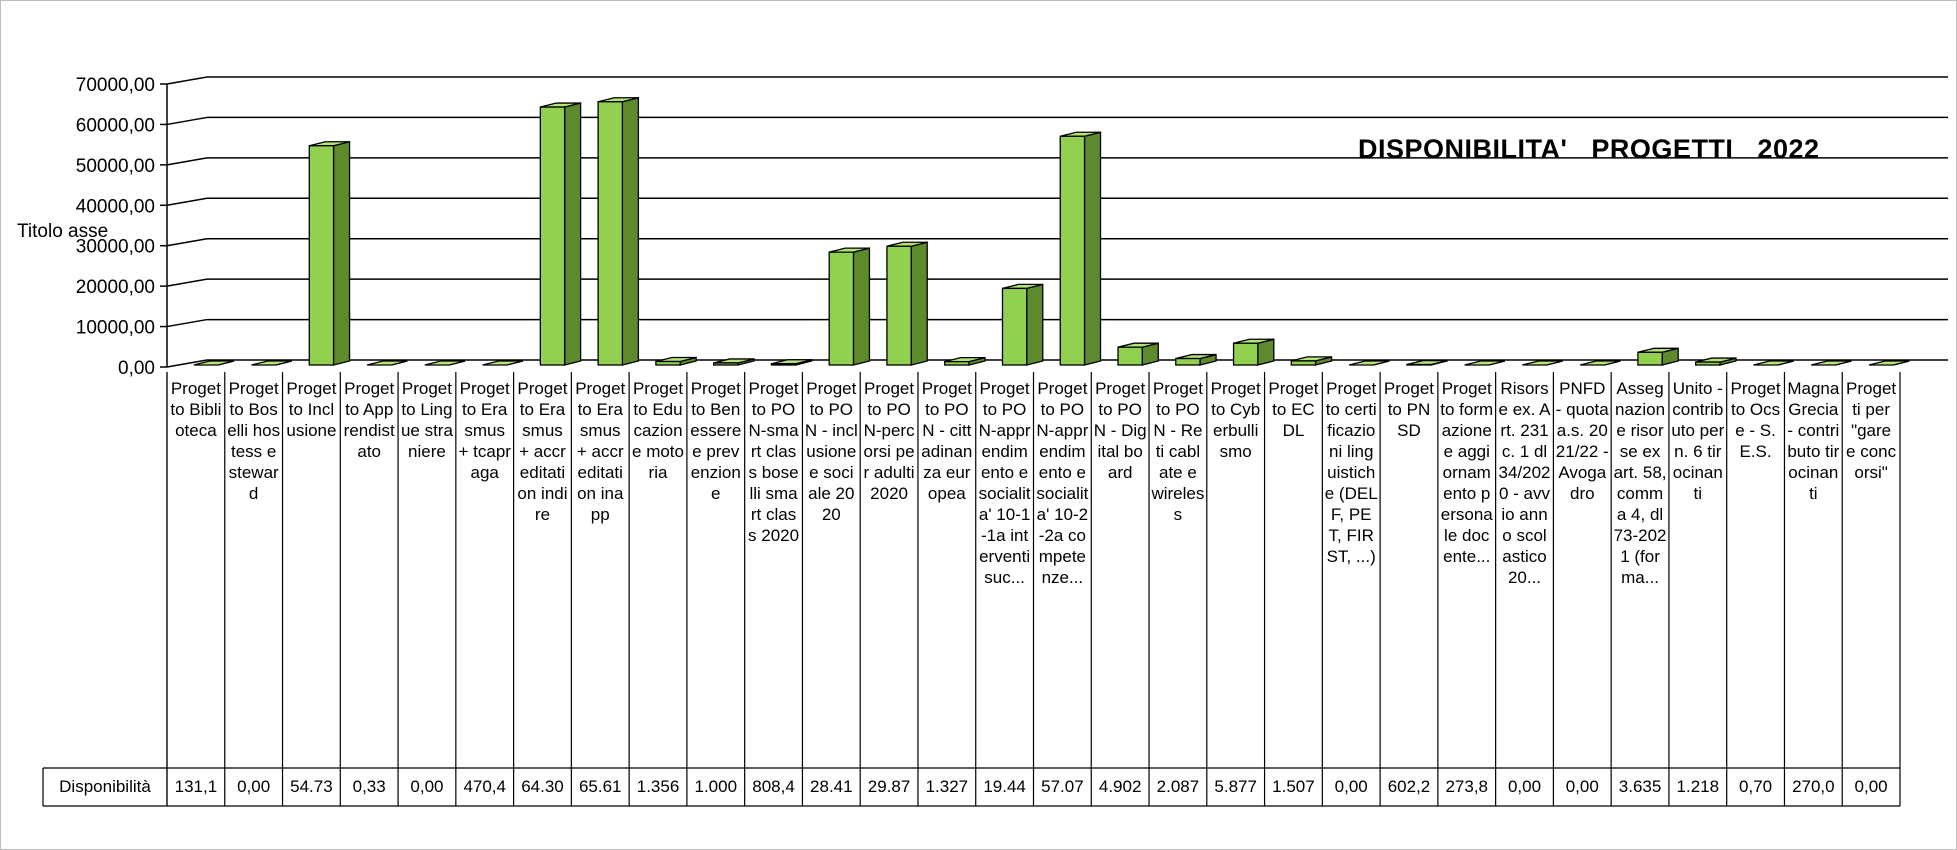 Image resolution: width=1957 pixels, height=850 pixels. I want to click on y-tick-label: 70000,00, so click(115, 85).